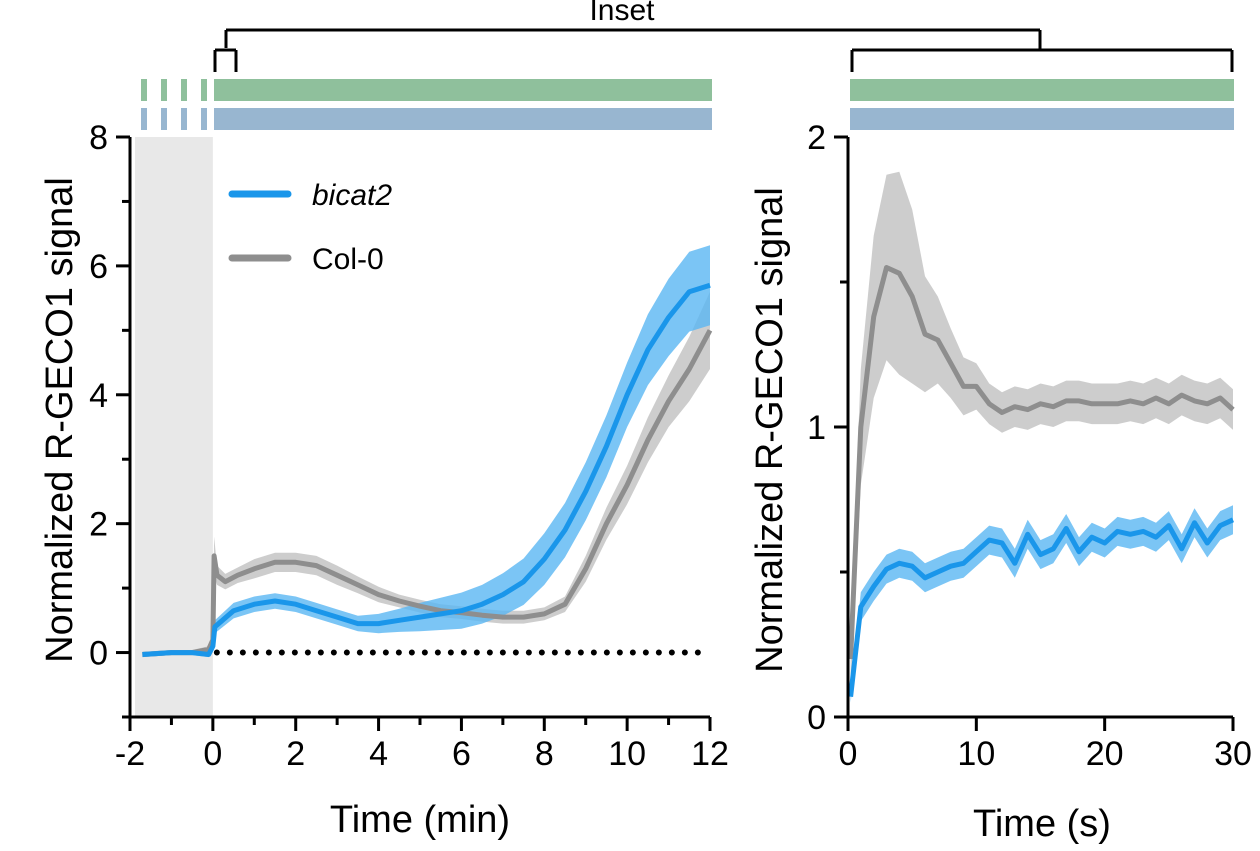 The image size is (1260, 851). Describe the element at coordinates (1042, 90) in the screenshot. I see `treatment-bar-green-inset` at that location.